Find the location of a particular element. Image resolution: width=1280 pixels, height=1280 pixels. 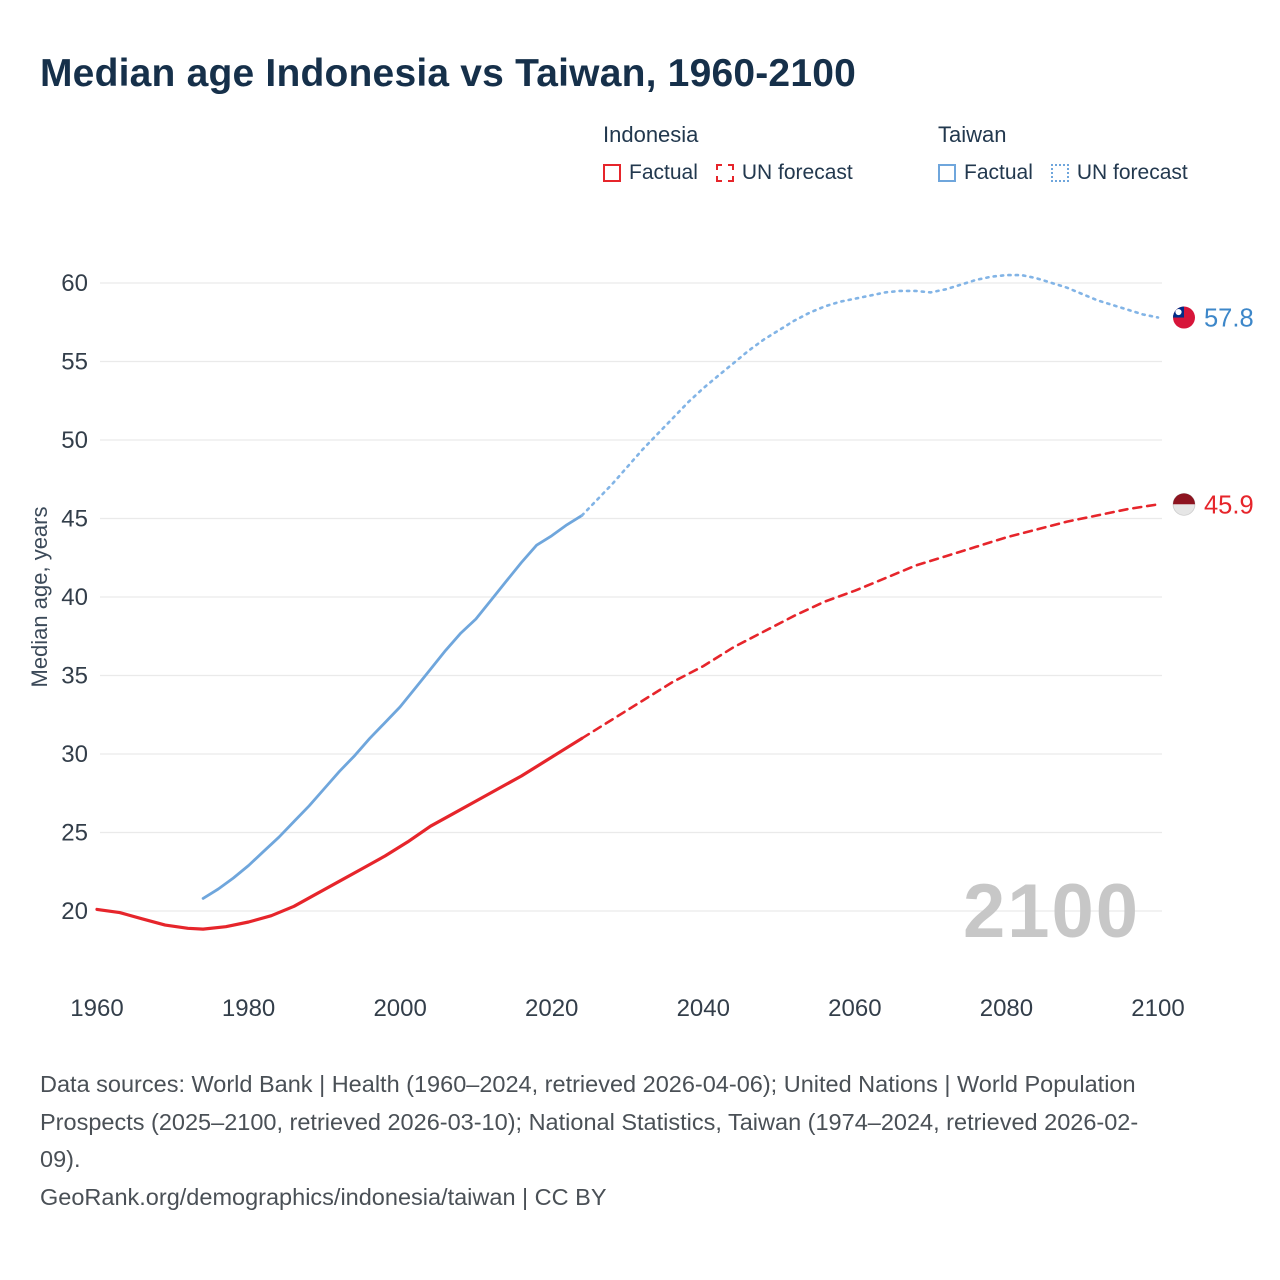

legend-group-indonesia: Indonesia Factual UN forecast is located at coordinates (728, 153).